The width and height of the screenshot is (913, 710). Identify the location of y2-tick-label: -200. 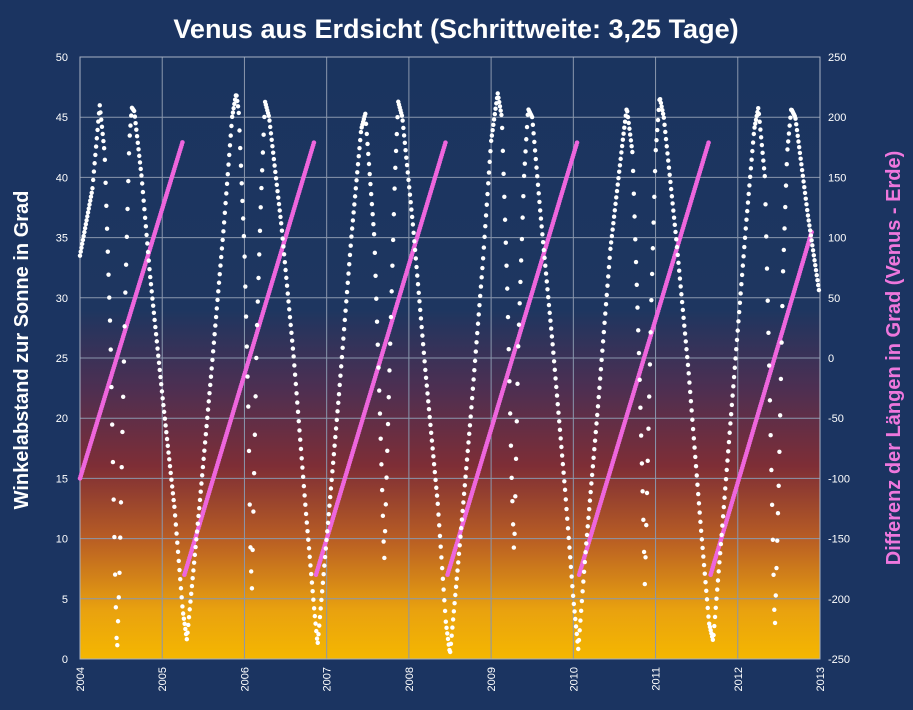
(839, 600).